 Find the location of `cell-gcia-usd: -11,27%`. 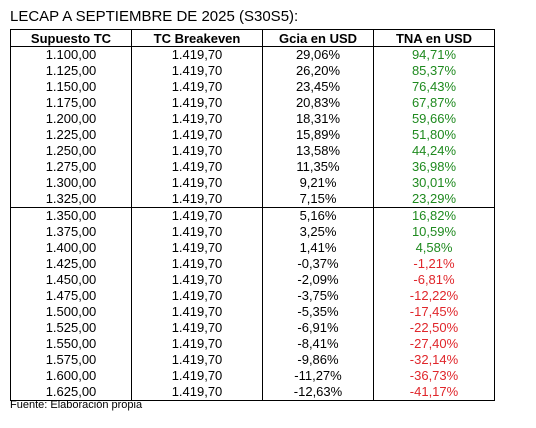

cell-gcia-usd: -11,27% is located at coordinates (318, 376).